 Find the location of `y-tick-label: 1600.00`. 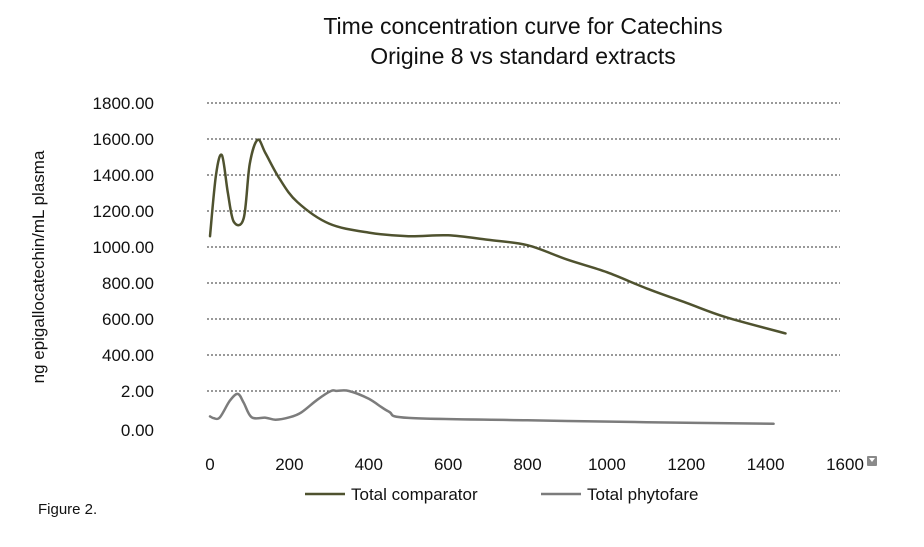

y-tick-label: 1600.00 is located at coordinates (123, 139).